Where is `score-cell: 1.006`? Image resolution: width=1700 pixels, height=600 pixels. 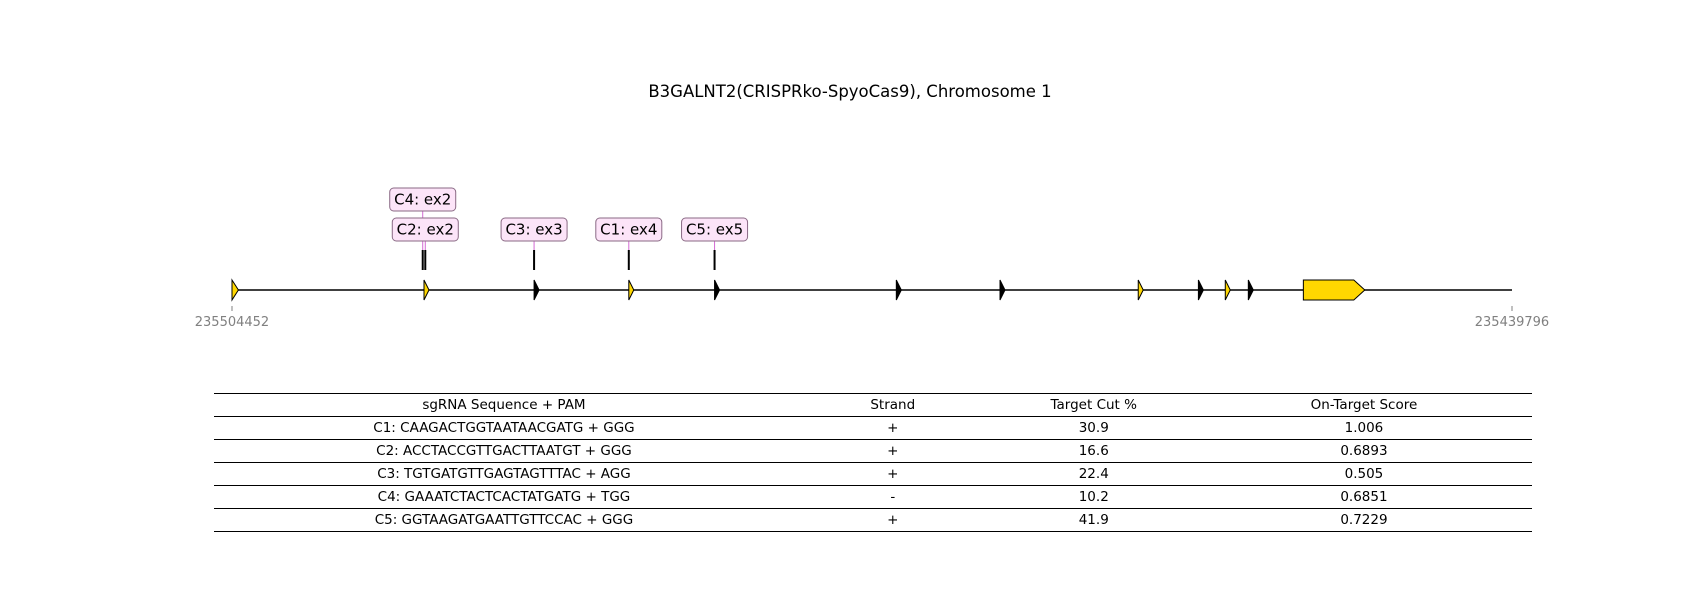
score-cell: 1.006 is located at coordinates (1363, 428).